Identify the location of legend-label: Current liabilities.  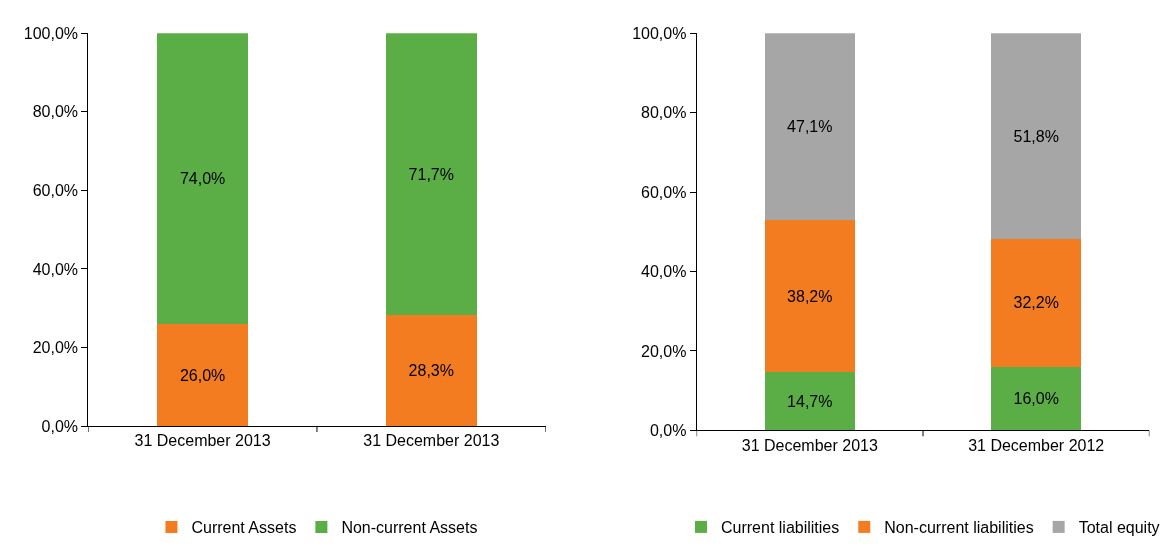
(780, 528).